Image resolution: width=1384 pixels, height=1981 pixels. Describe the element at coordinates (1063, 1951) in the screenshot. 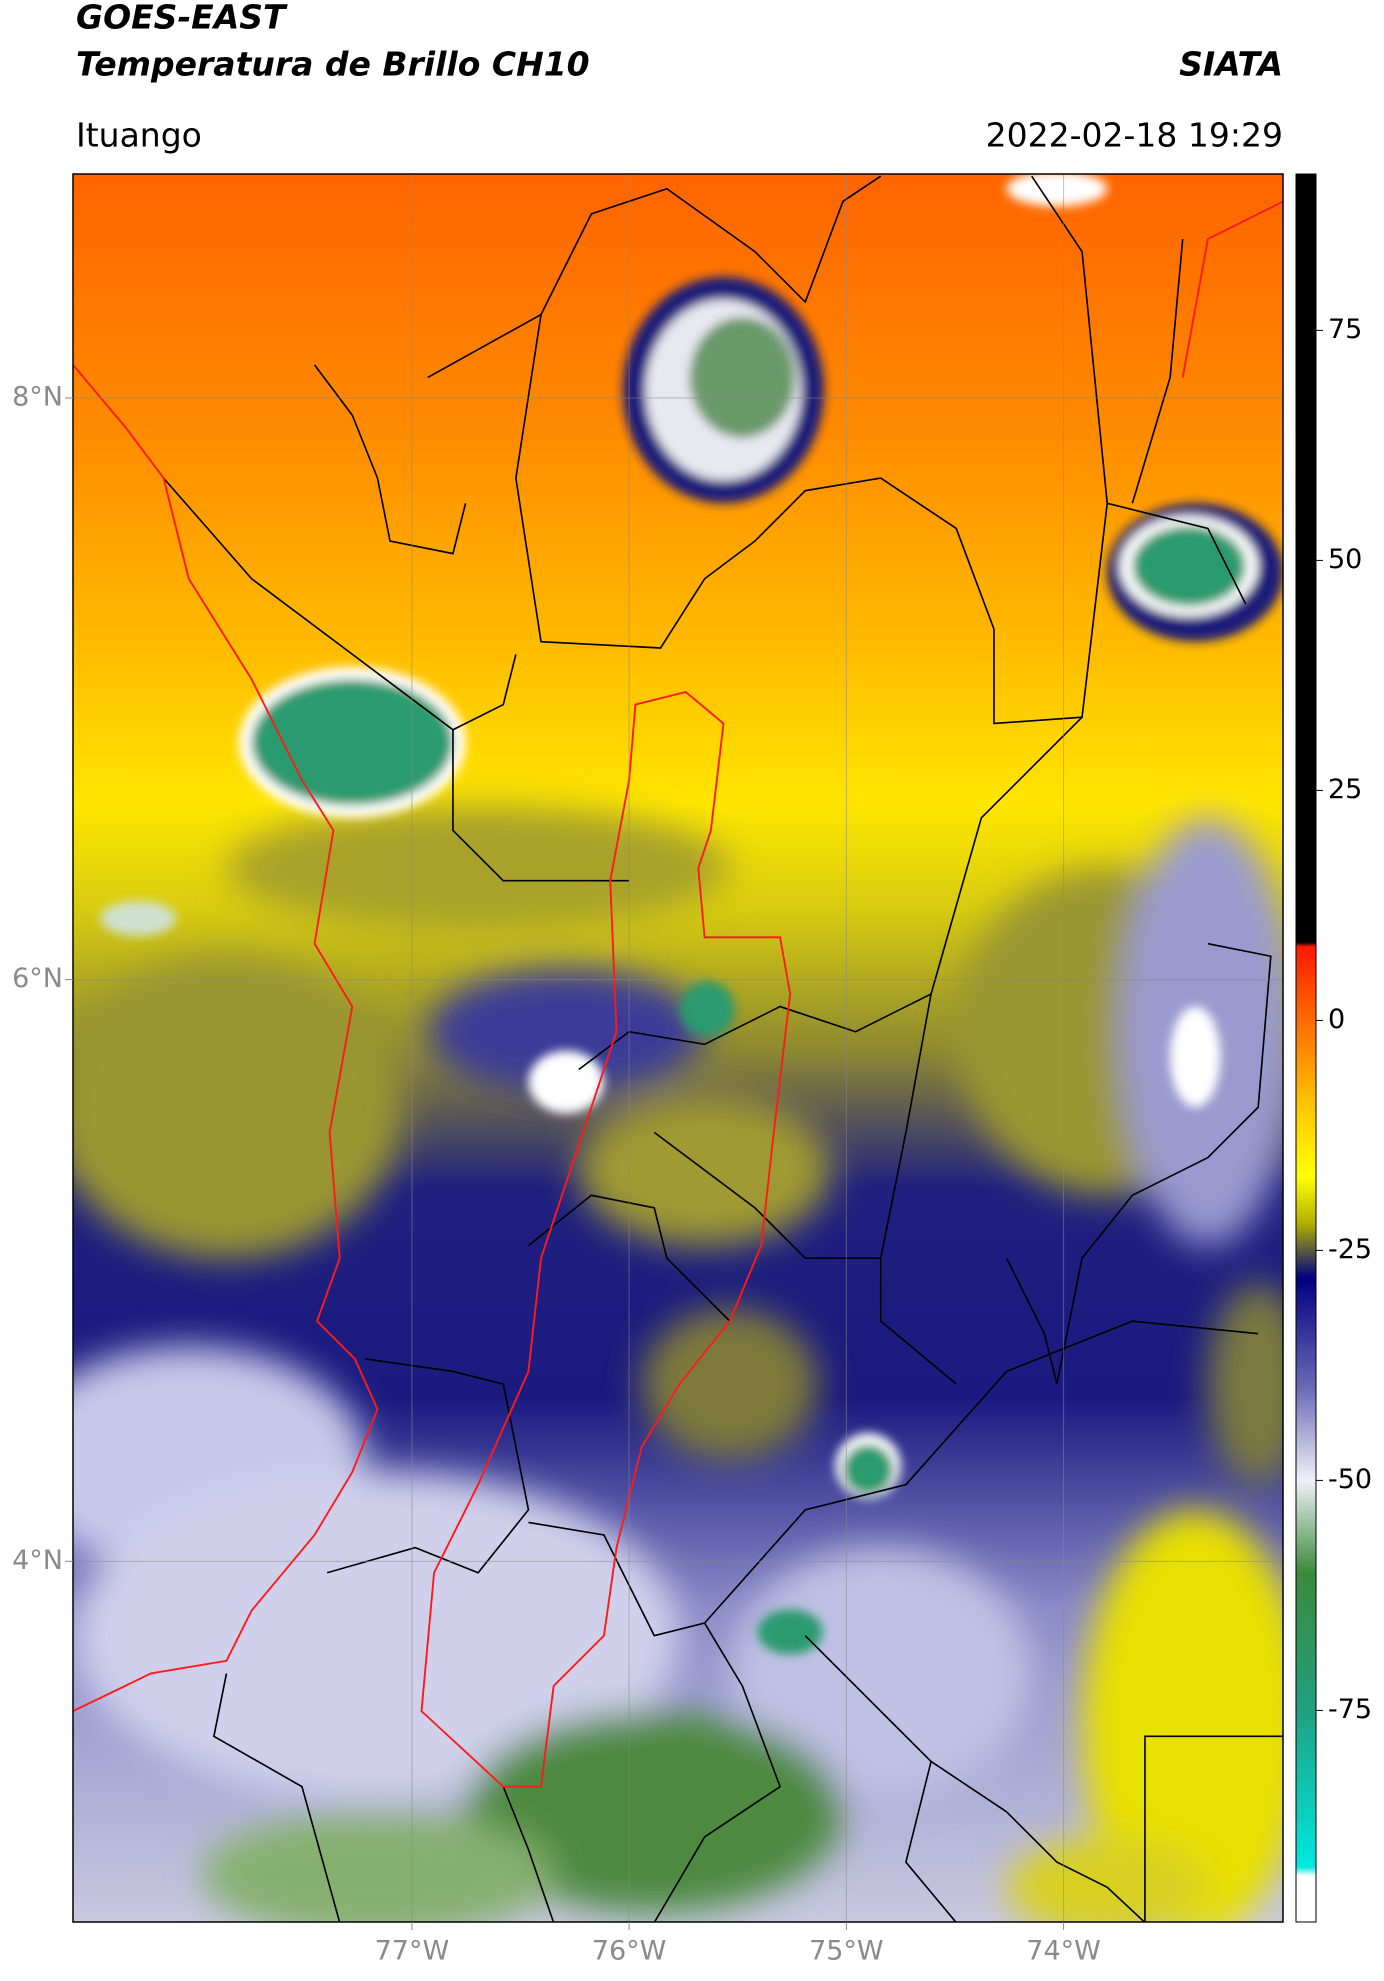

I see `x-tick-label: 74°W` at that location.